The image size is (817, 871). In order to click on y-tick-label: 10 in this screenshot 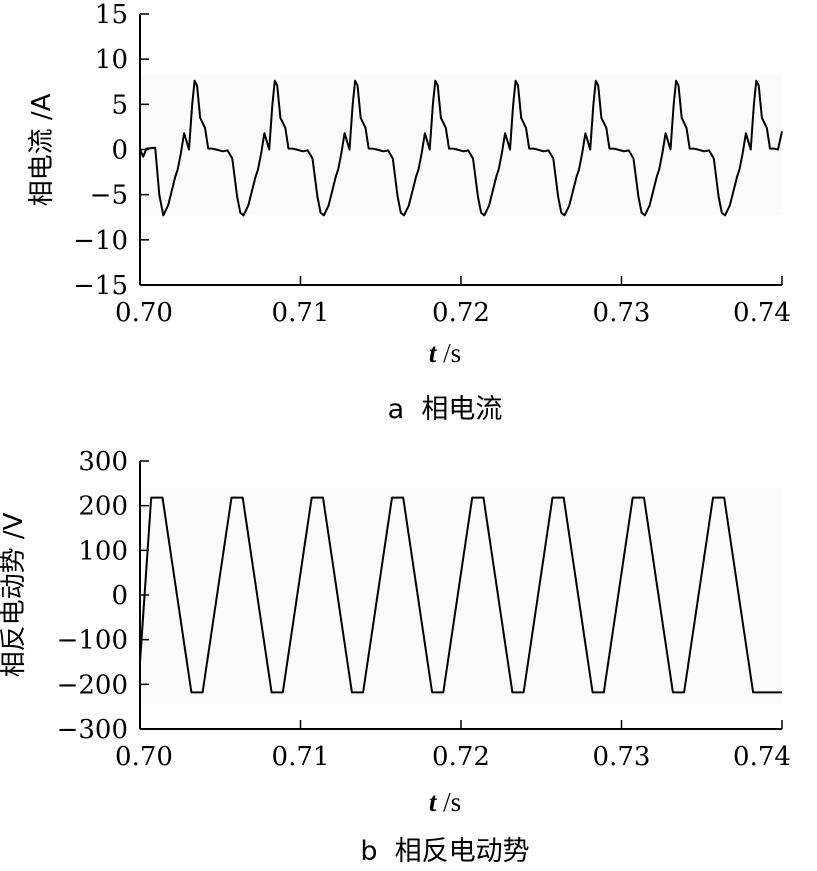, I will do `click(111, 60)`.